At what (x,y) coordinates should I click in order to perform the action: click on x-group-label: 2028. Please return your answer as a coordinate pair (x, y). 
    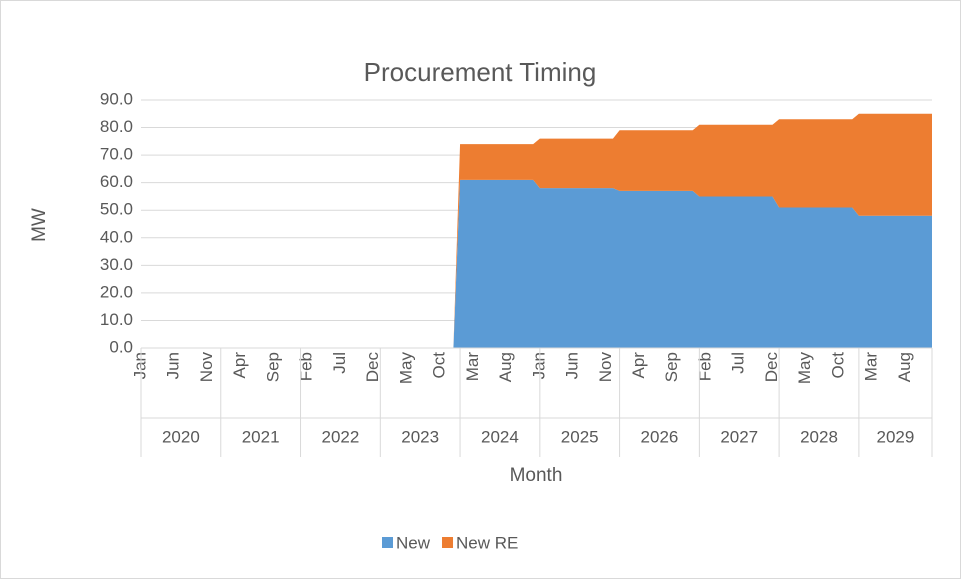
    Looking at the image, I should click on (819, 436).